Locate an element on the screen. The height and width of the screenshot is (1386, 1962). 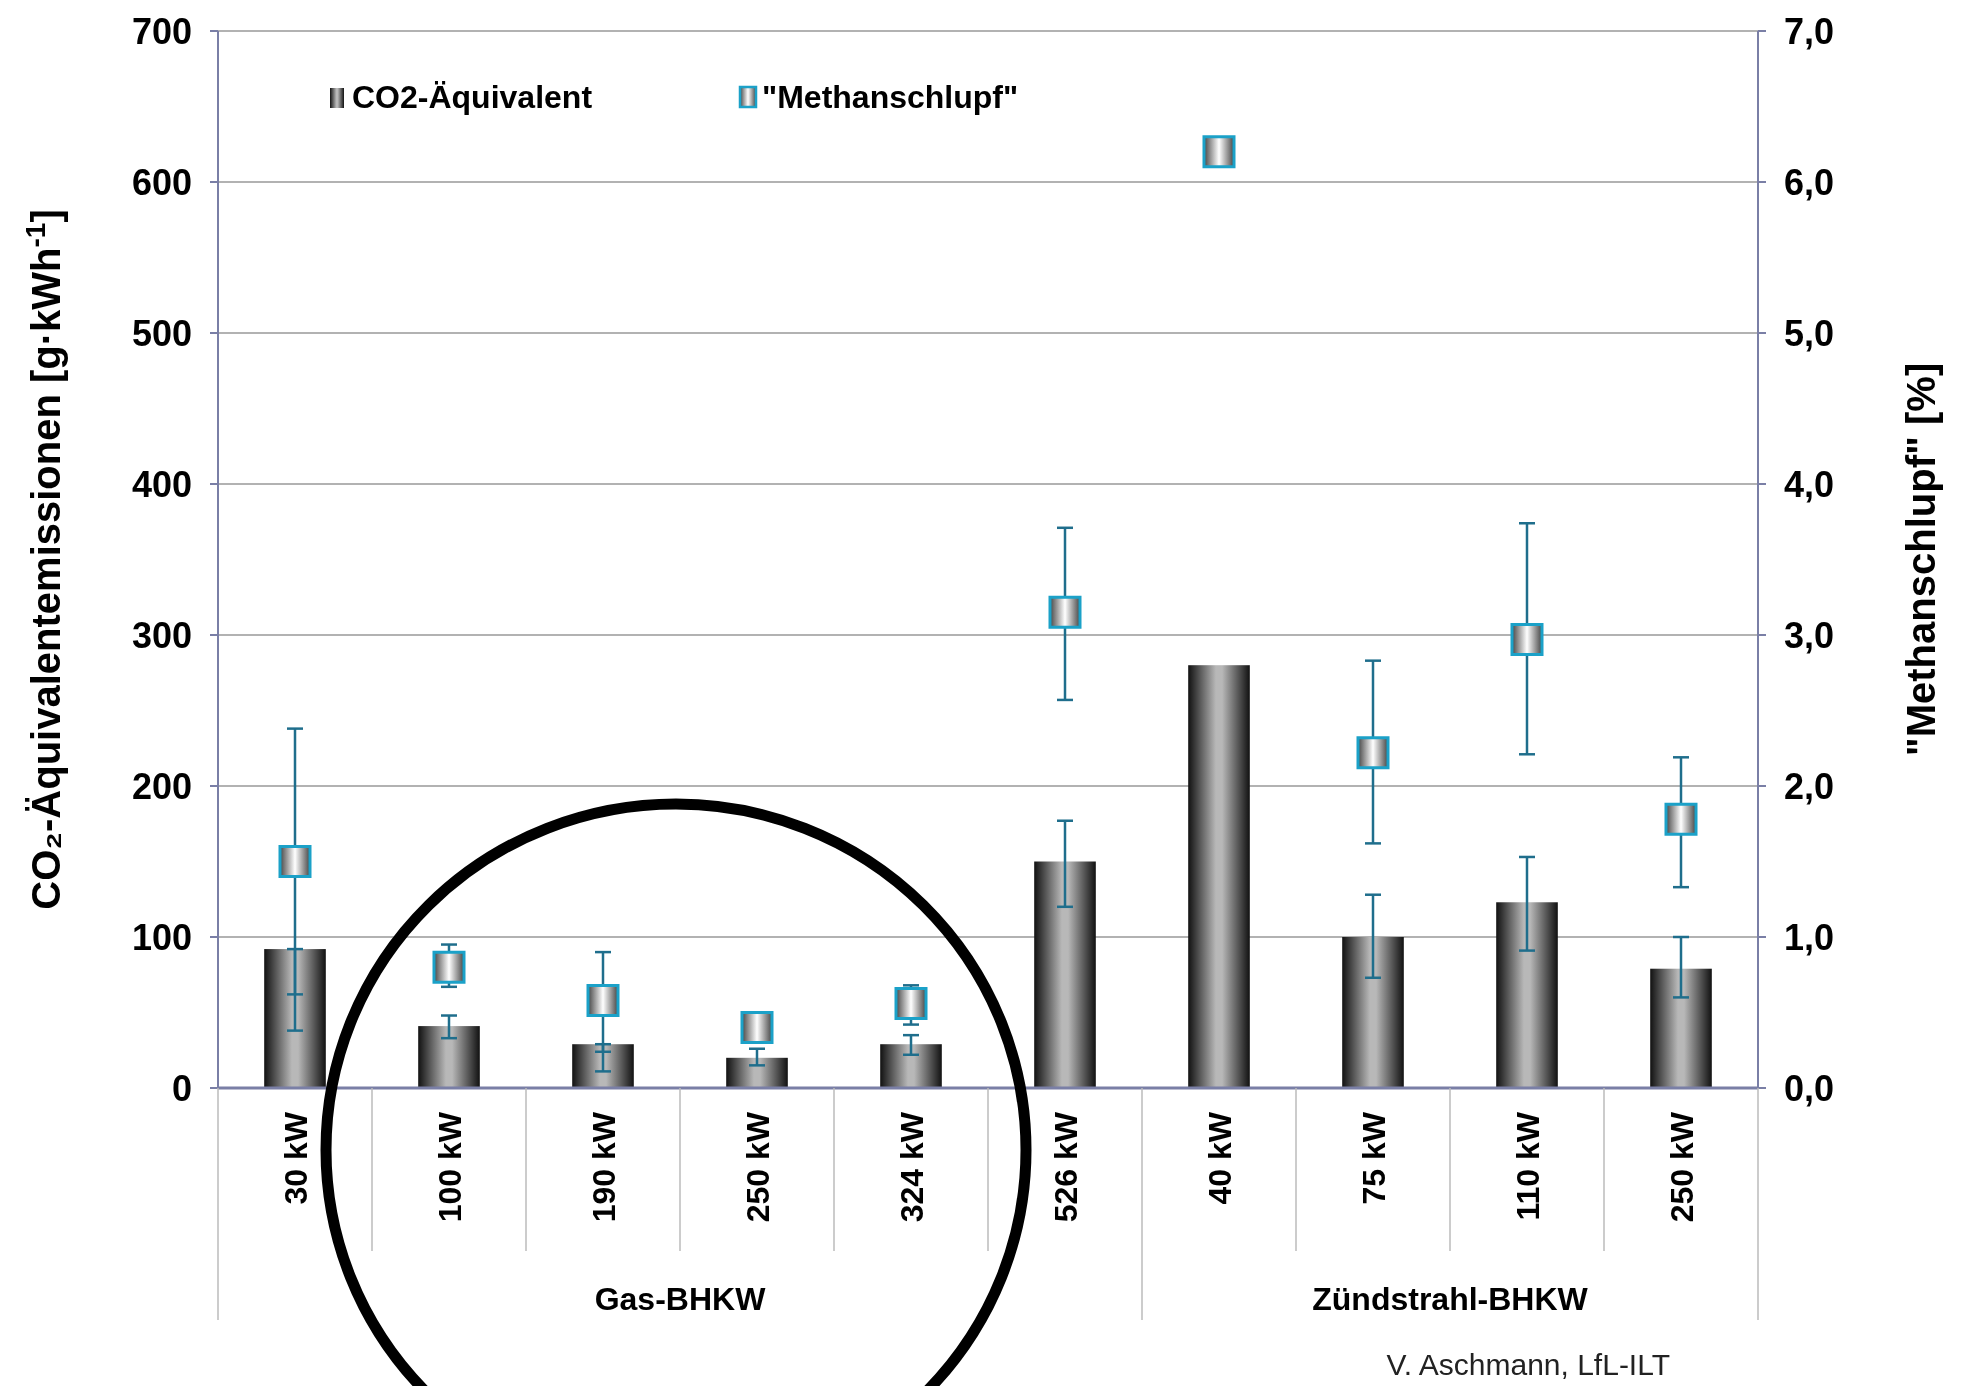
x-tick-label: 100 kW is located at coordinates (450, 1167).